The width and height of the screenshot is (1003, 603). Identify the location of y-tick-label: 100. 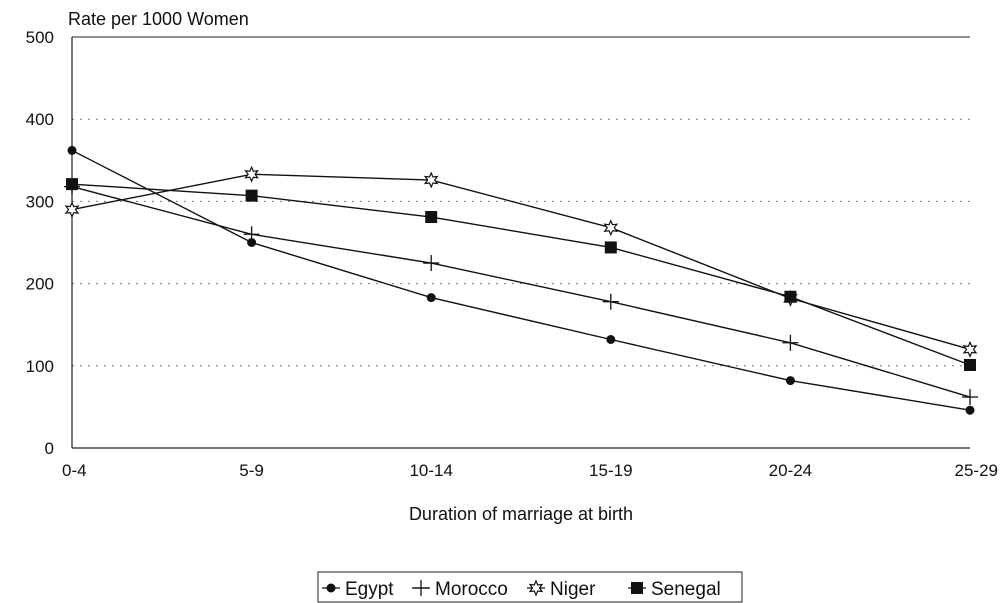
(40, 366).